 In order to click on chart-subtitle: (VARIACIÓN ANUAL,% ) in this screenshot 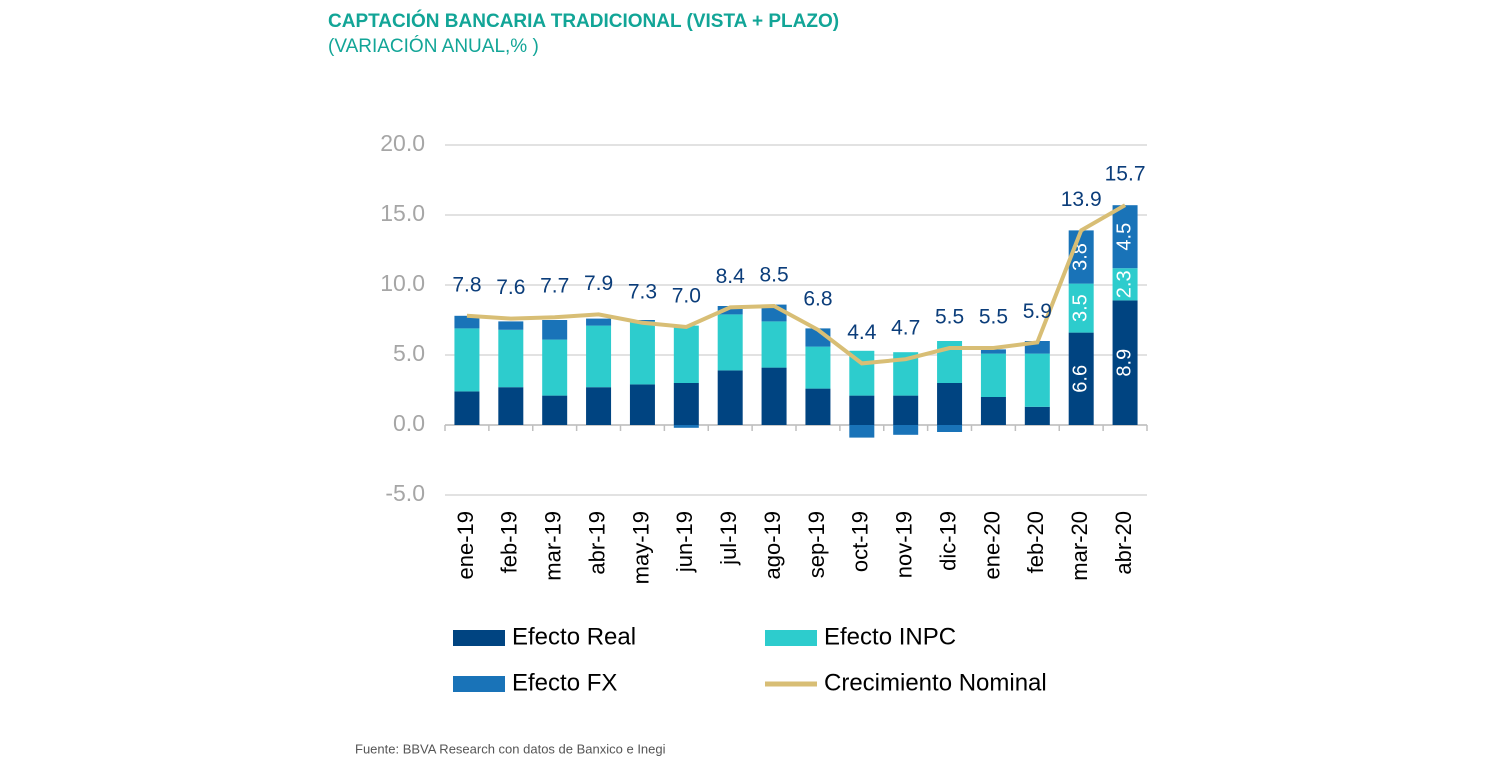, I will do `click(433, 46)`.